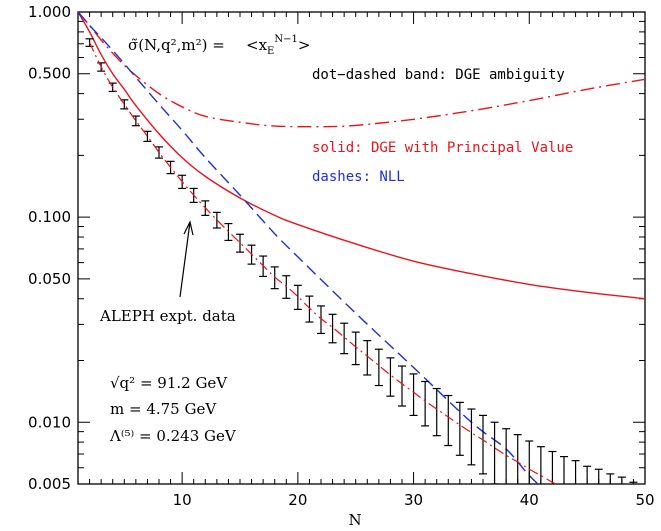  What do you see at coordinates (163, 409) in the screenshot?
I see `param-m: m = 4.75 GeV` at bounding box center [163, 409].